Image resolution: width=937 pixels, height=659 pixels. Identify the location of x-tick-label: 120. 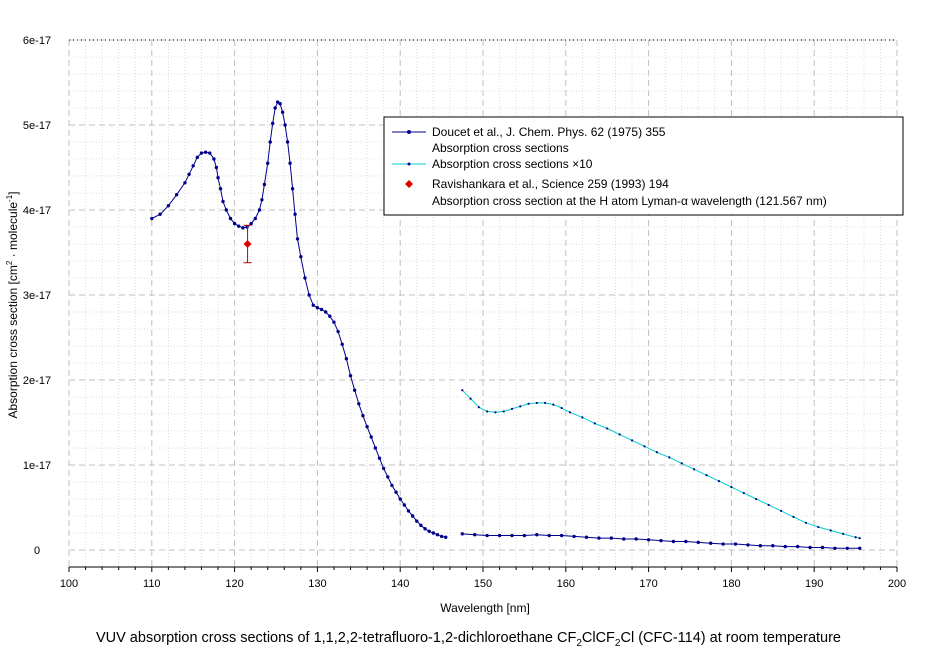
(234, 584).